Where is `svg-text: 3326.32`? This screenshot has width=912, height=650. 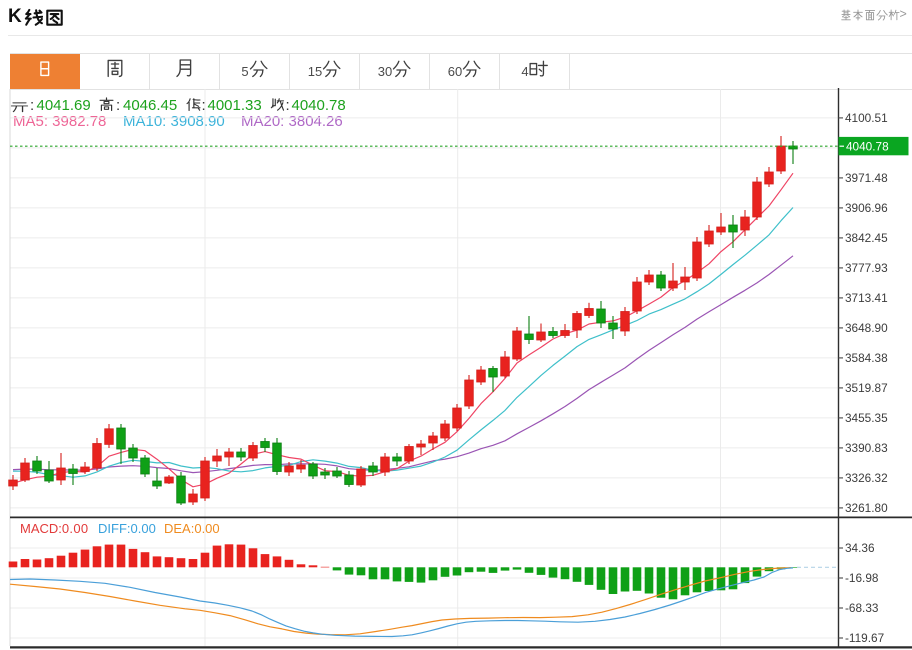
svg-text: 3326.32 is located at coordinates (866, 478).